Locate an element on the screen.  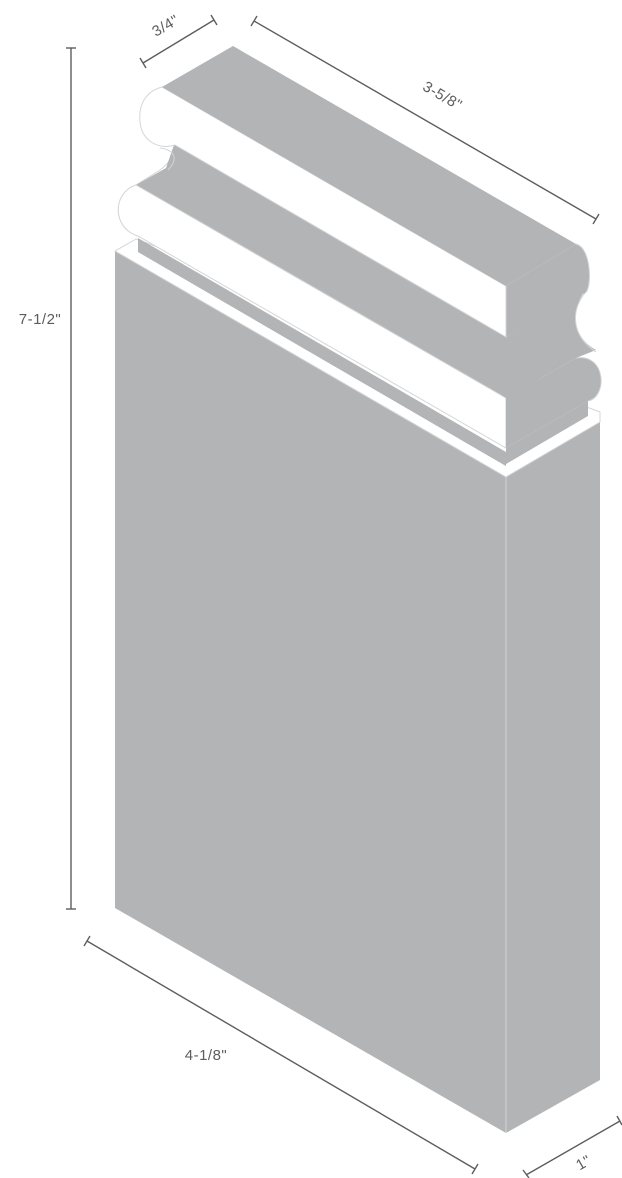
top-length-label: 3-5/8" is located at coordinates (442, 96).